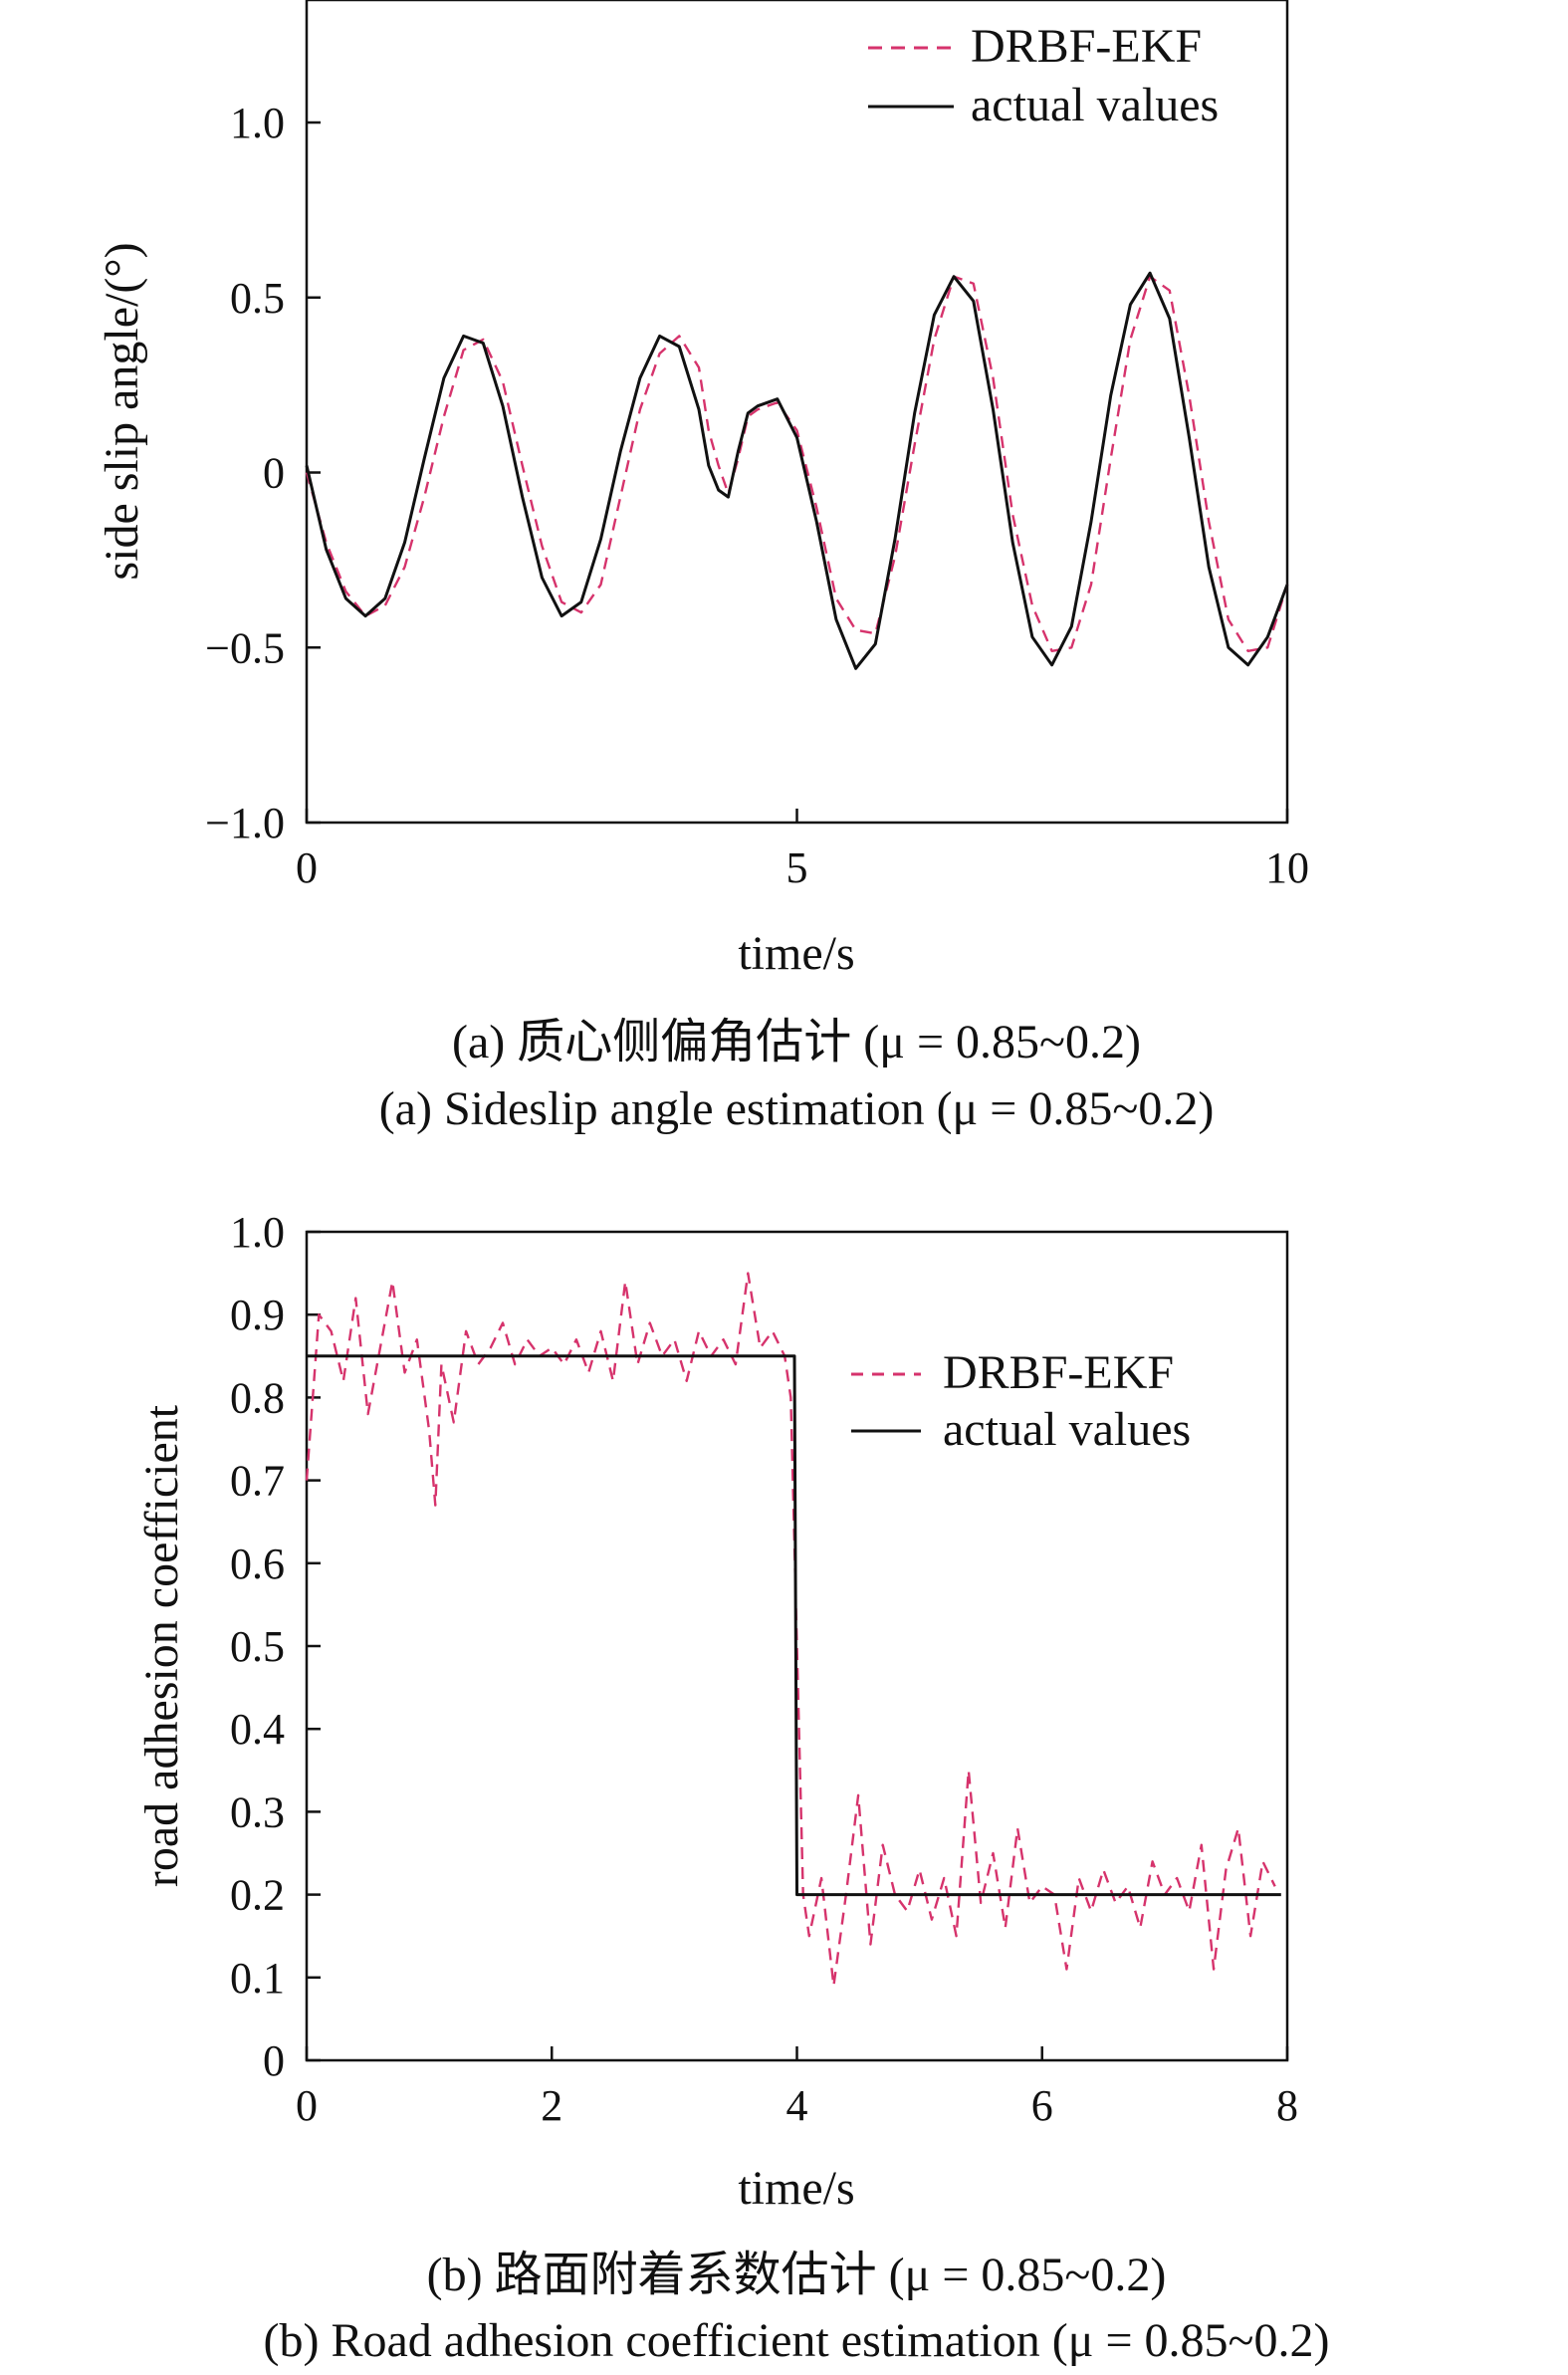 The height and width of the screenshot is (2375, 1568). What do you see at coordinates (307, 2105) in the screenshot?
I see `x-tick-label-b-0: 0` at bounding box center [307, 2105].